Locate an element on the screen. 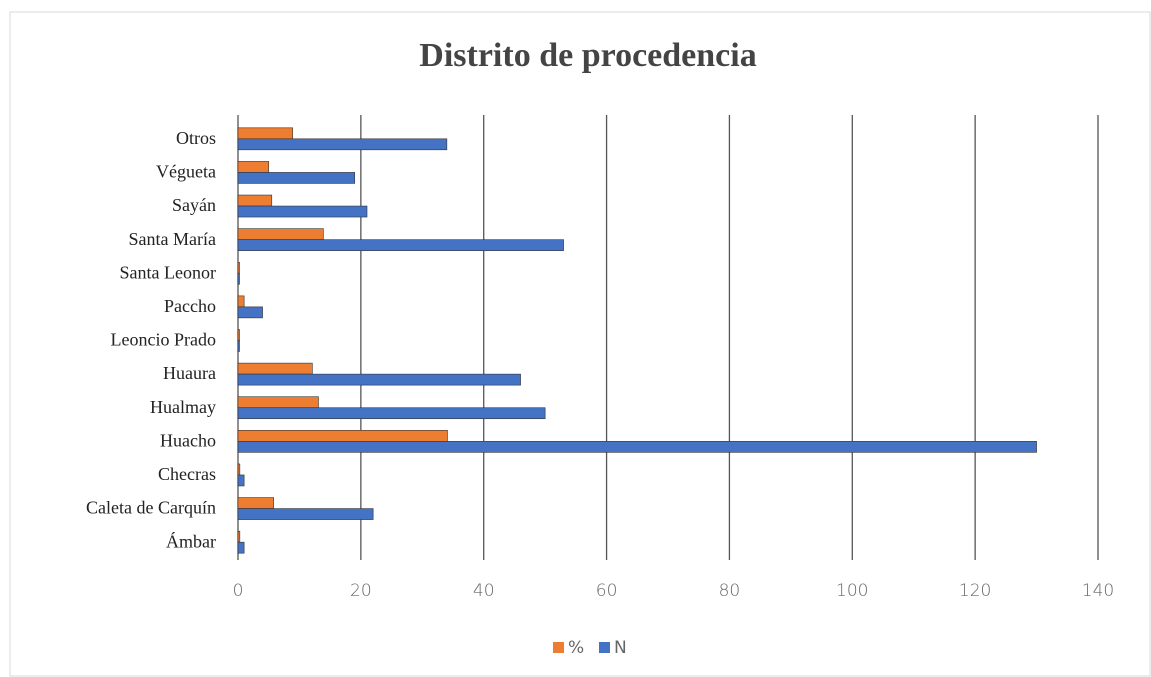 This screenshot has height=677, width=1151. legend-label: N is located at coordinates (620, 648).